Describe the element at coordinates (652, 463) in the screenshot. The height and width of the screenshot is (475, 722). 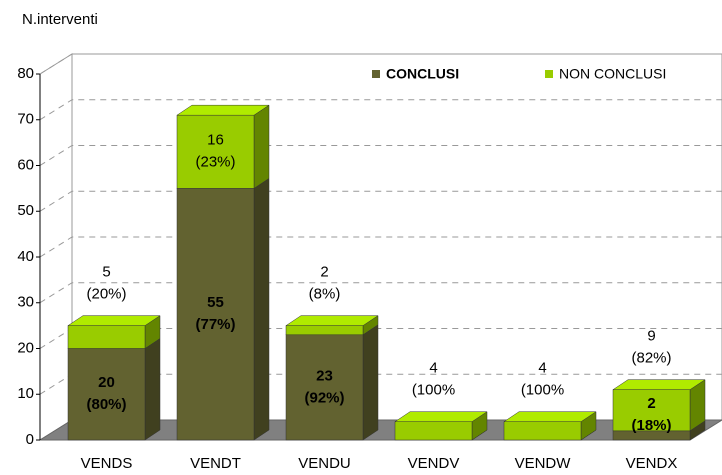
I see `x-tick-label: VENDX` at that location.